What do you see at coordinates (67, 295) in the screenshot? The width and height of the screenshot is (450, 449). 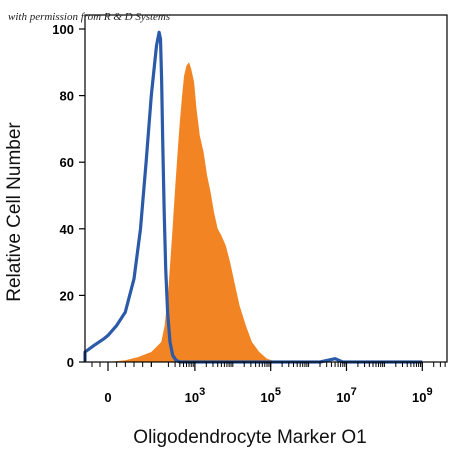 I see `y-tick-label: 20` at bounding box center [67, 295].